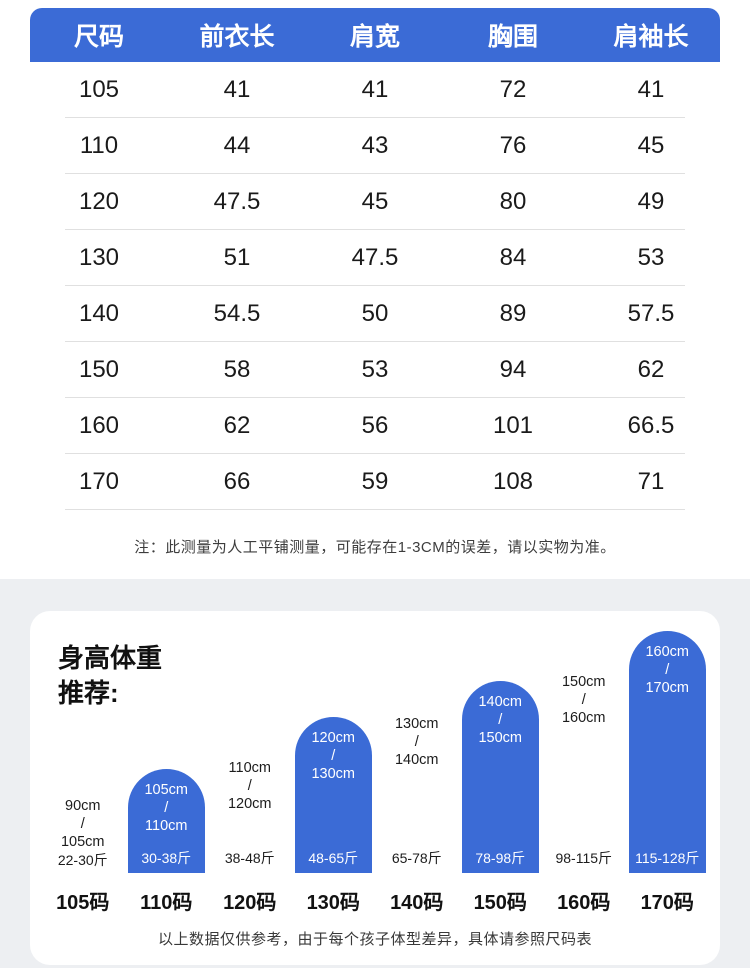 The image size is (750, 968). I want to click on table-cell: 89, so click(513, 313).